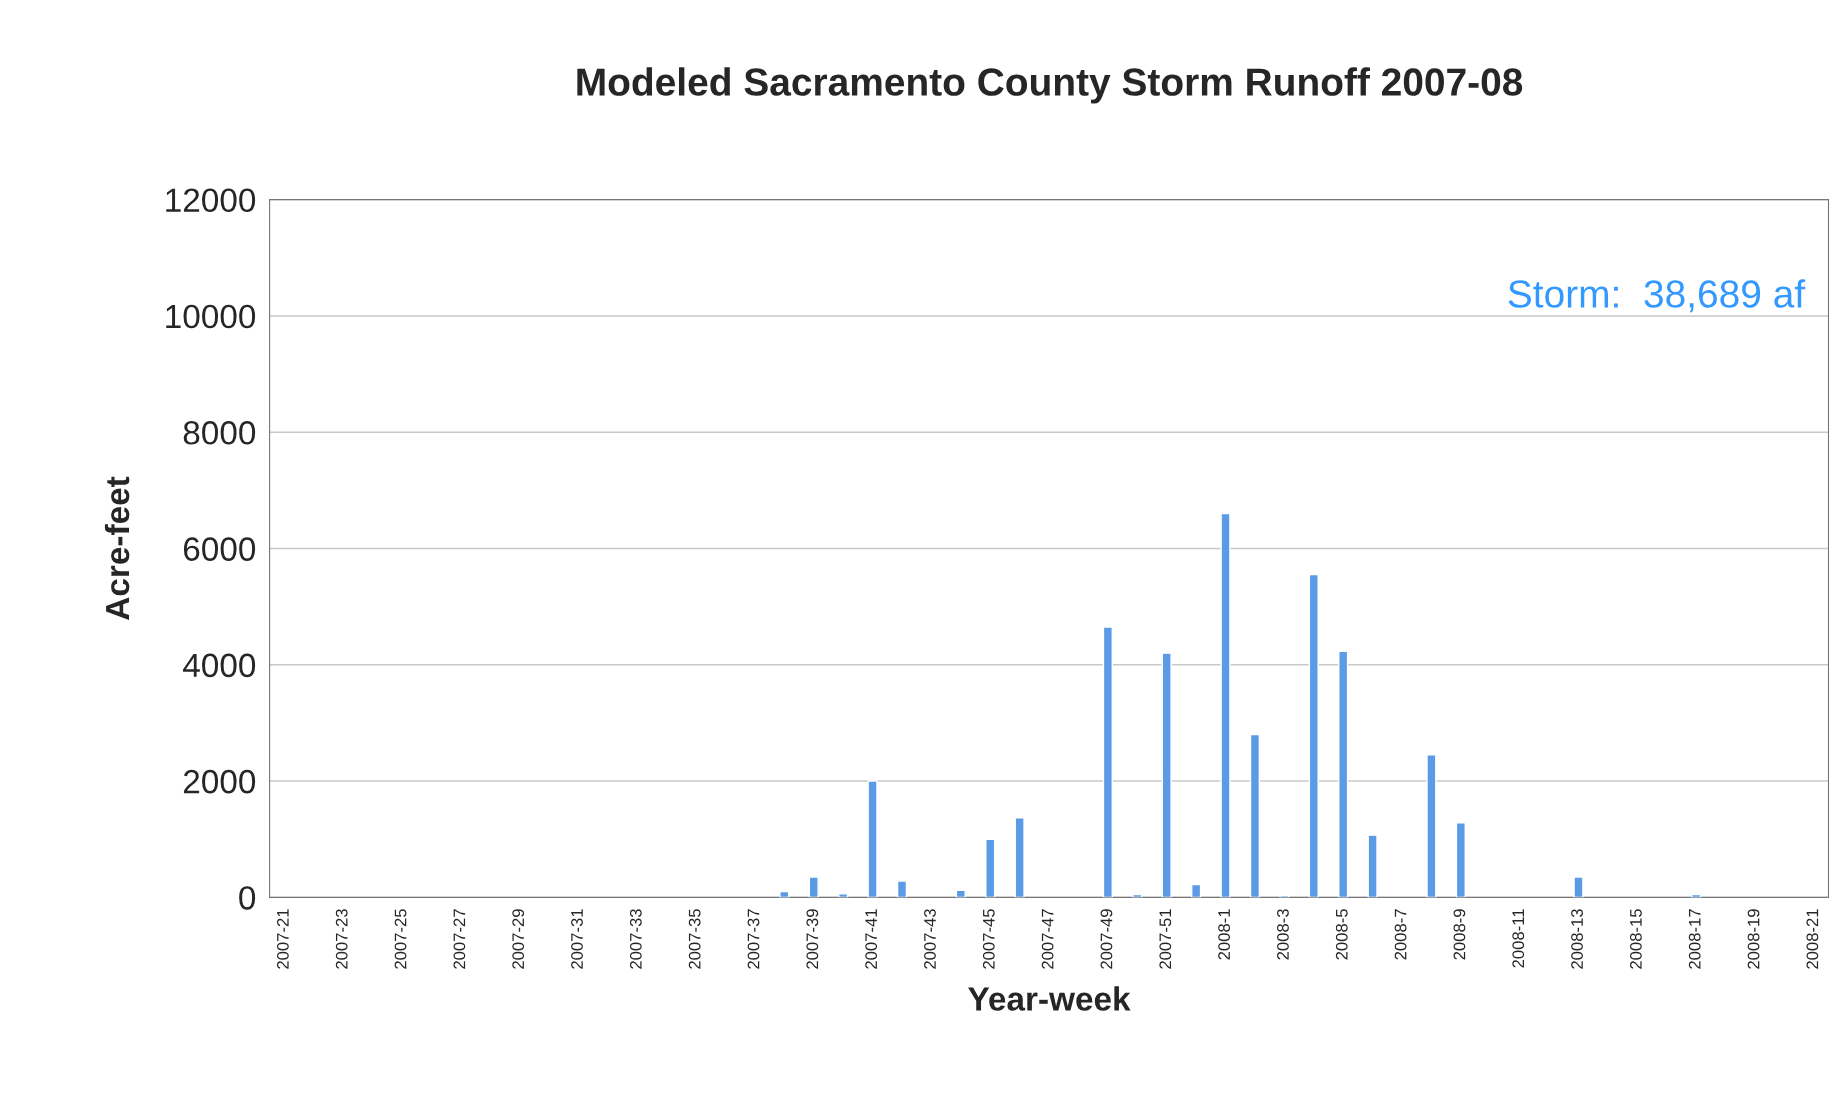  I want to click on y-tick-label: 12000, so click(211, 200).